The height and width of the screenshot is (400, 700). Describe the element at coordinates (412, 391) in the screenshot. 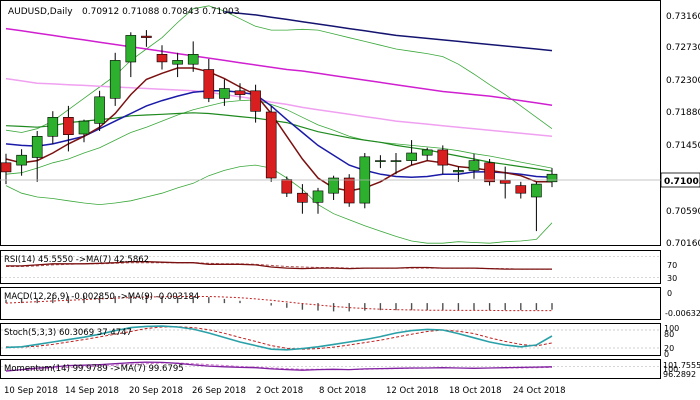

I see `date-tick: 12 Oct 2018` at that location.